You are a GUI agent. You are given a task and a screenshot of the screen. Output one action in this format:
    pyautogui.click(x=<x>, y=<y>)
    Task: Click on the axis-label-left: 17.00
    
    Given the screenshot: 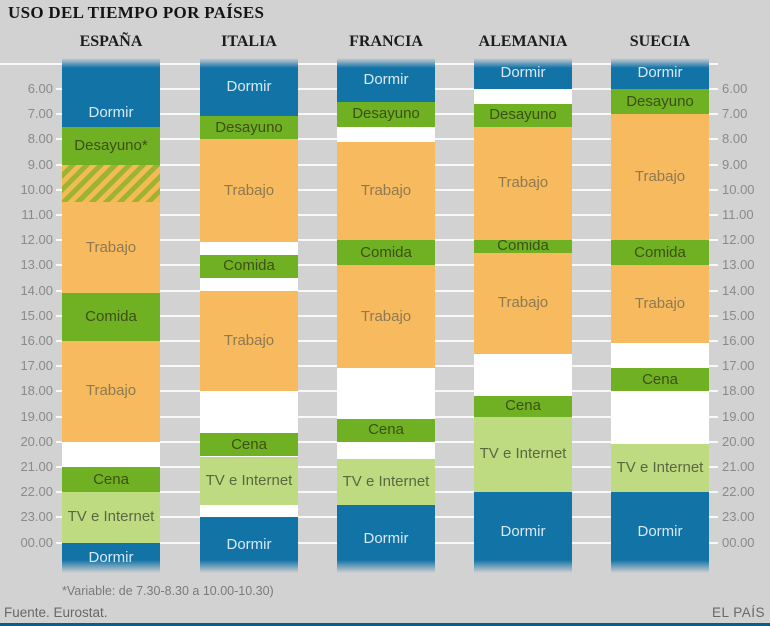 What is the action you would take?
    pyautogui.click(x=36, y=366)
    